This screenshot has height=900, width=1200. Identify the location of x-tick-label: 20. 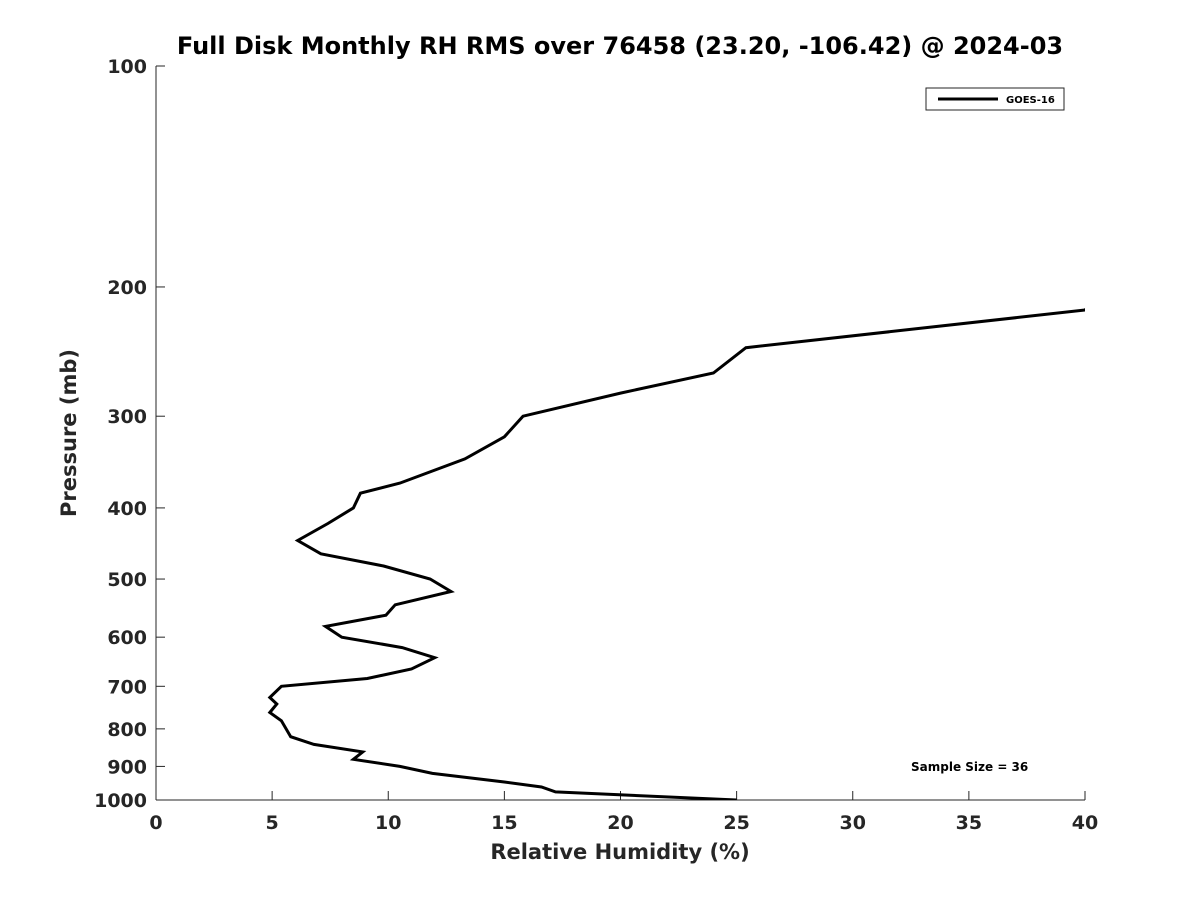
(620, 823).